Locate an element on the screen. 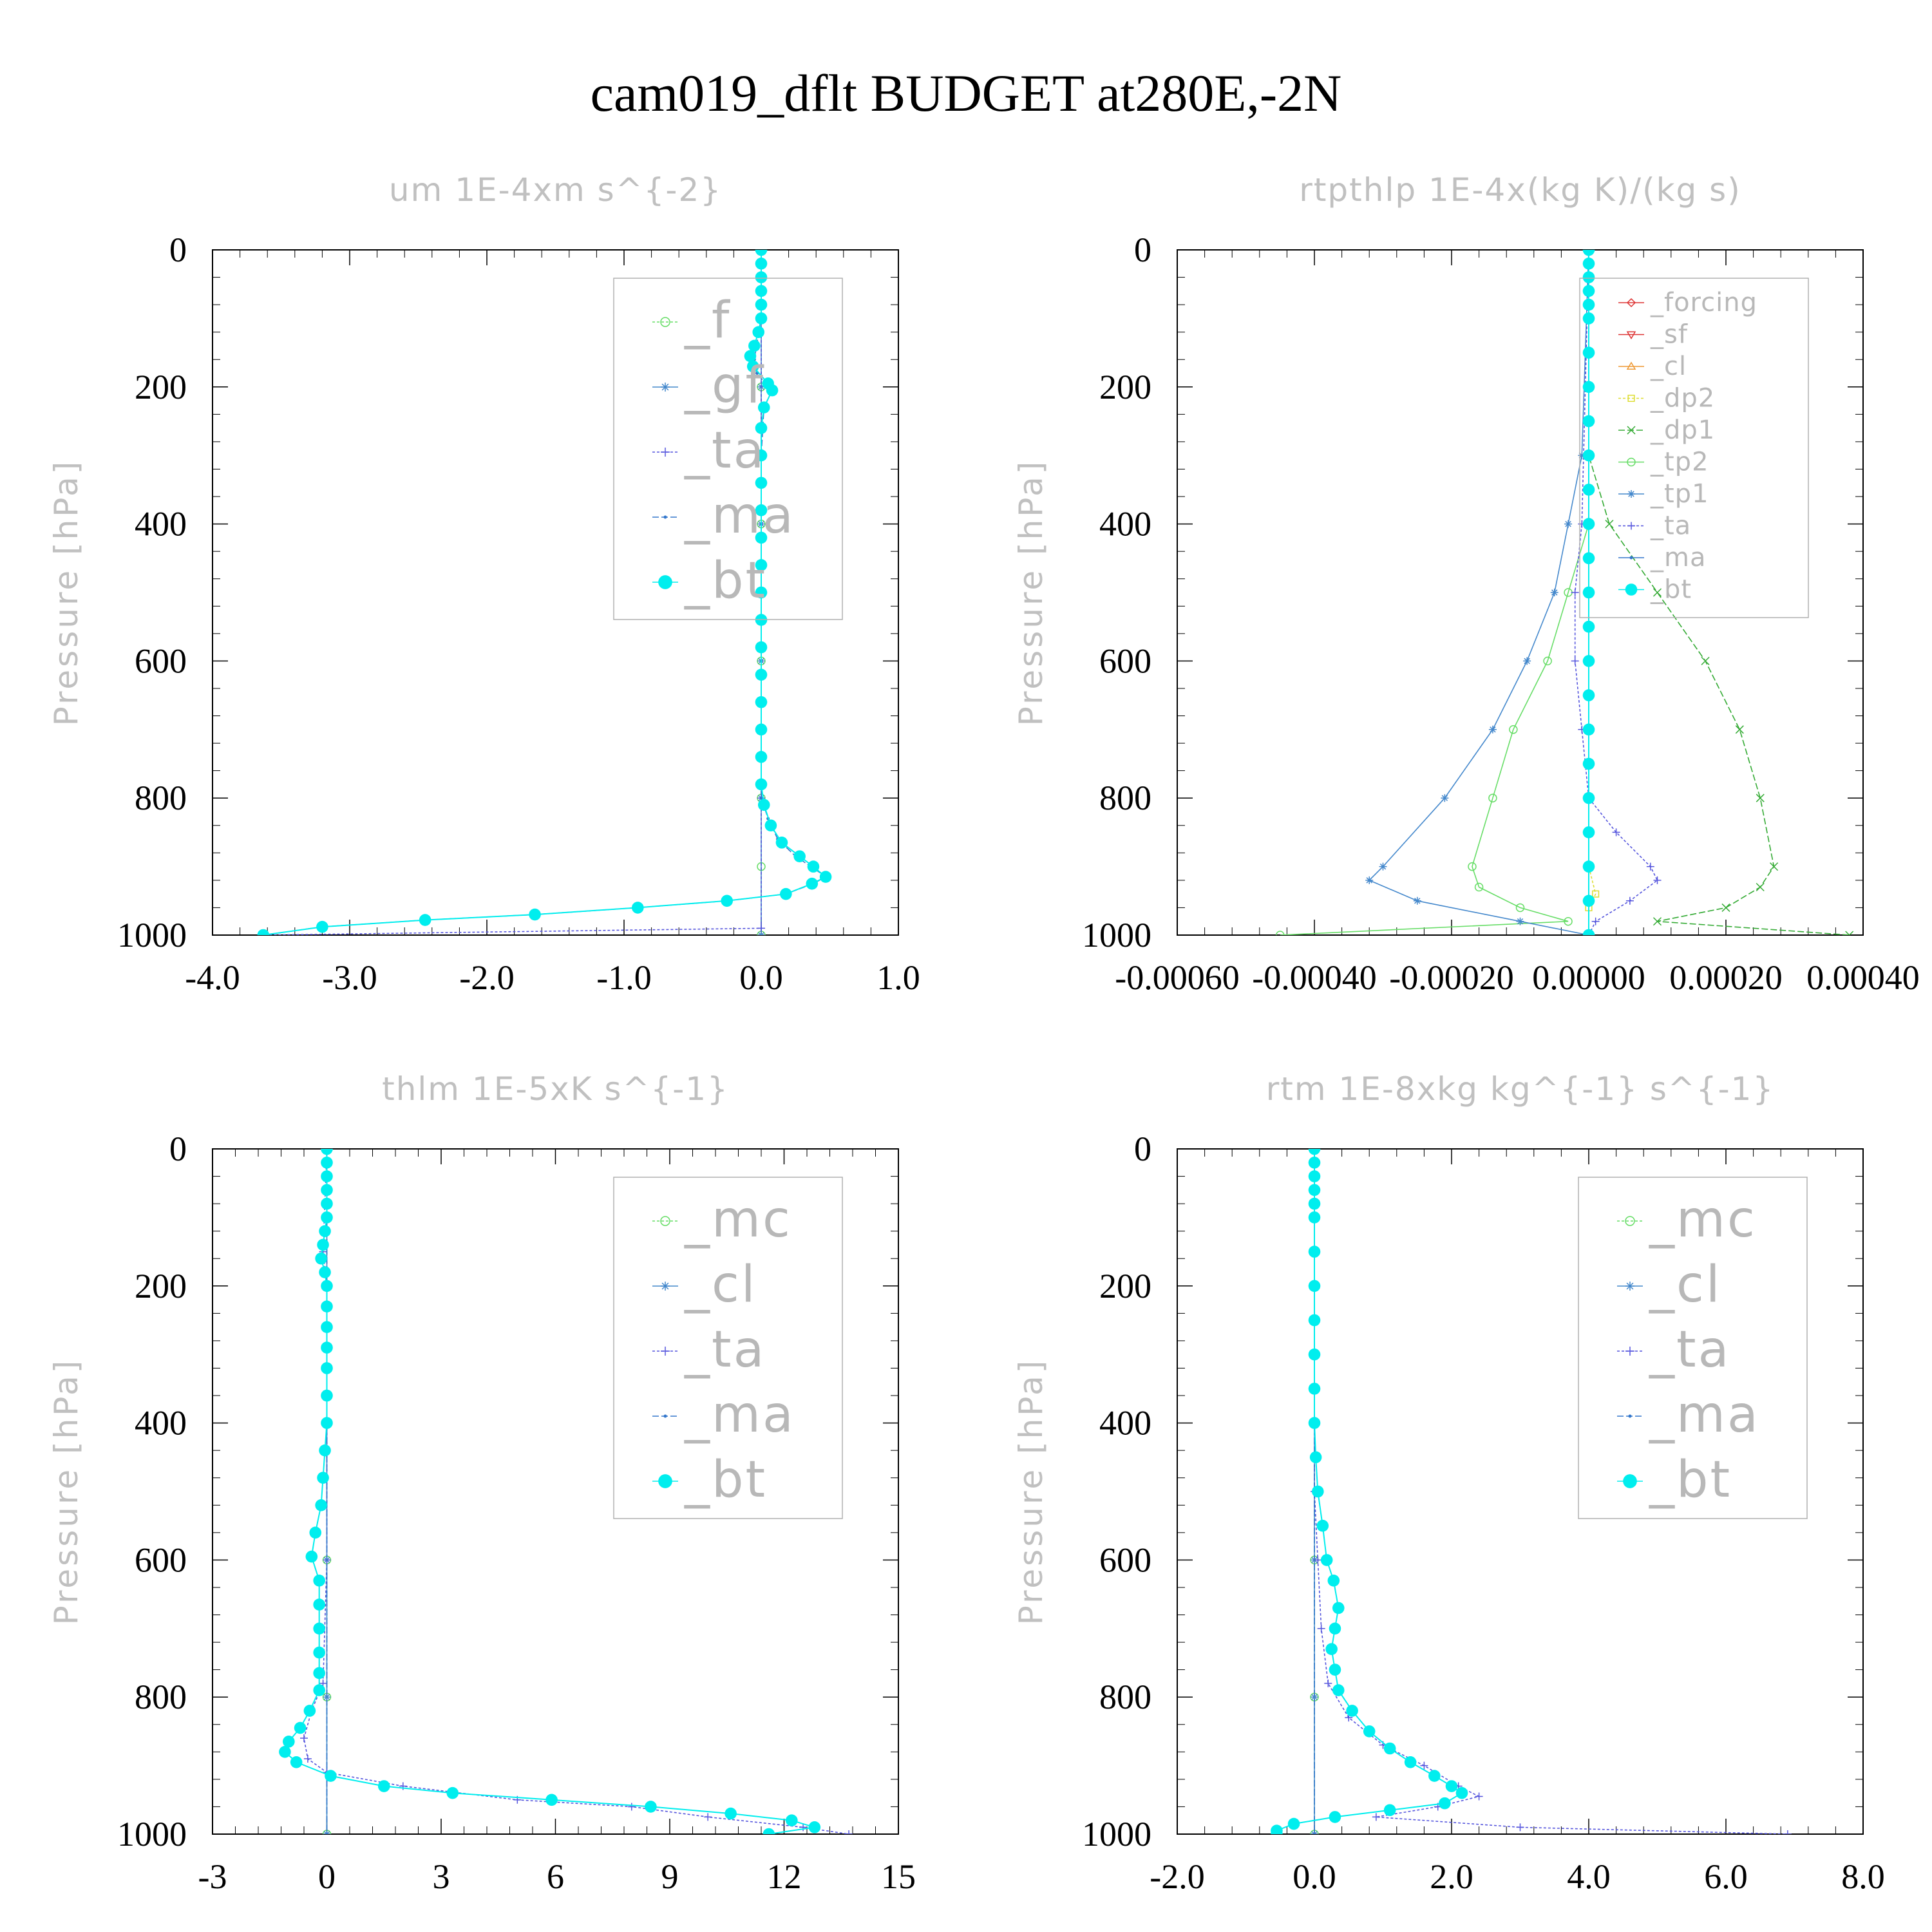 The image size is (1932, 1932). legend-marker-ta is located at coordinates (1630, 1351).